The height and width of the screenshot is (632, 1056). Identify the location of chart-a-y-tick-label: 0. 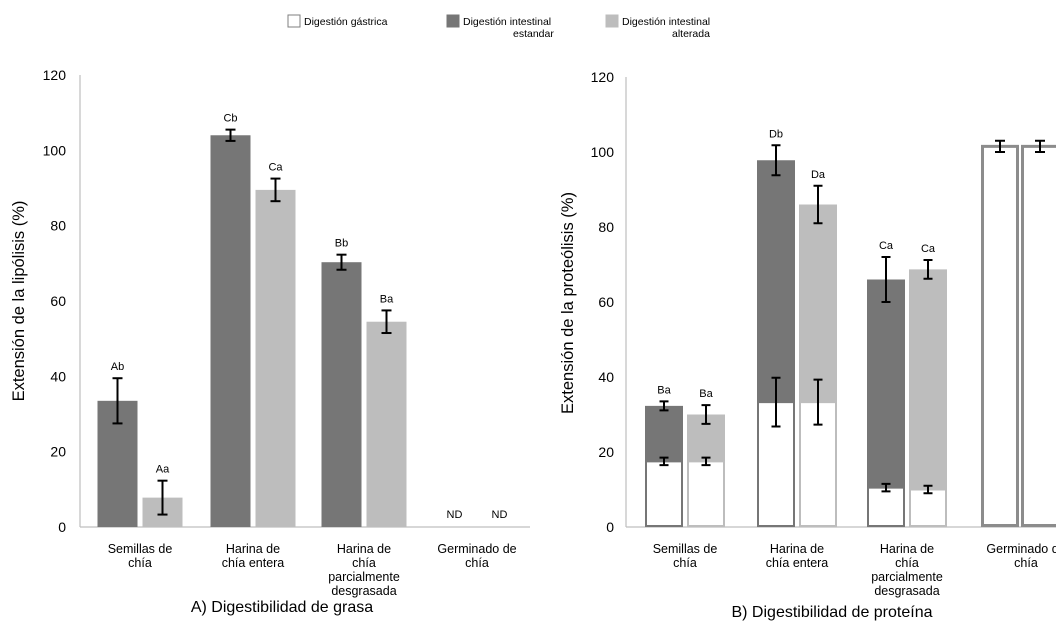
(62, 527).